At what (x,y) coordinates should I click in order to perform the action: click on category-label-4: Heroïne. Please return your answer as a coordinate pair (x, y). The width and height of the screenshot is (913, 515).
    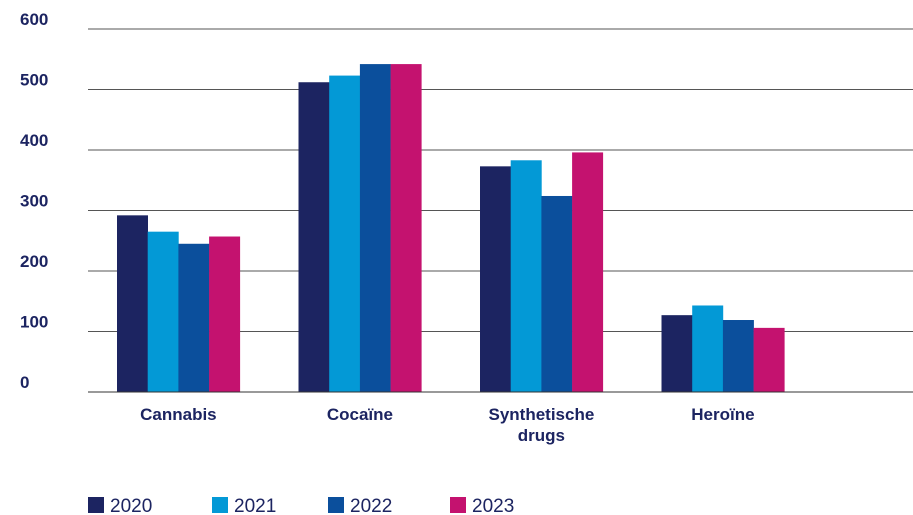
    Looking at the image, I should click on (722, 414).